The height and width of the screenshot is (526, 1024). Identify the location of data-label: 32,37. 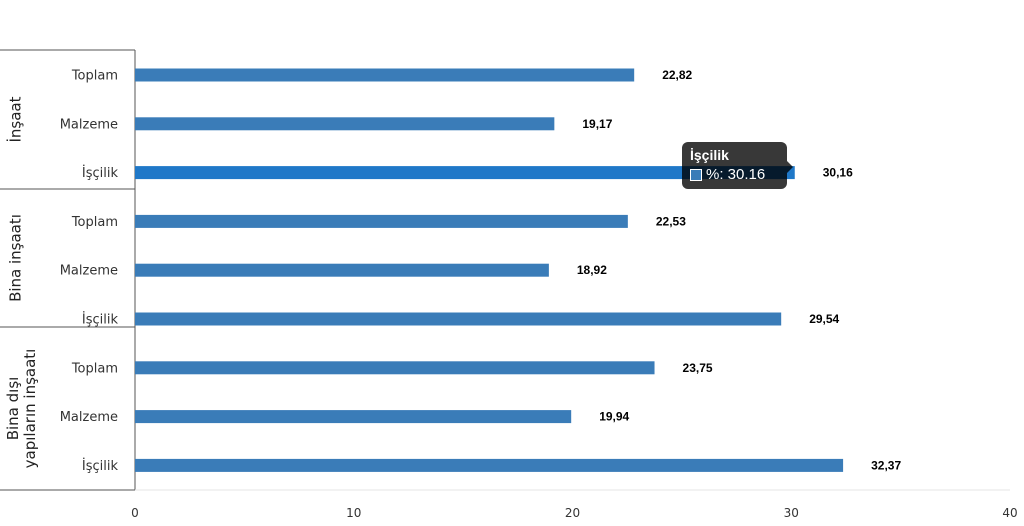
(886, 465).